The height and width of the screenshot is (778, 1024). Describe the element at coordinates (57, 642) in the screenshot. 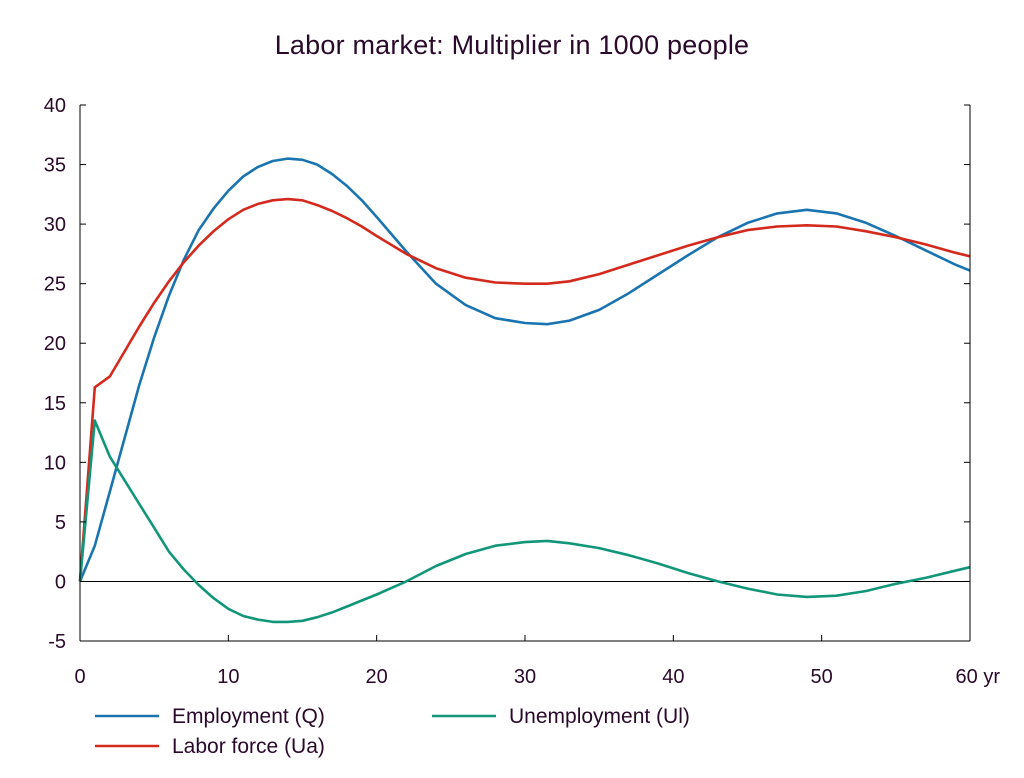

I see `y-tick-label: -5` at that location.